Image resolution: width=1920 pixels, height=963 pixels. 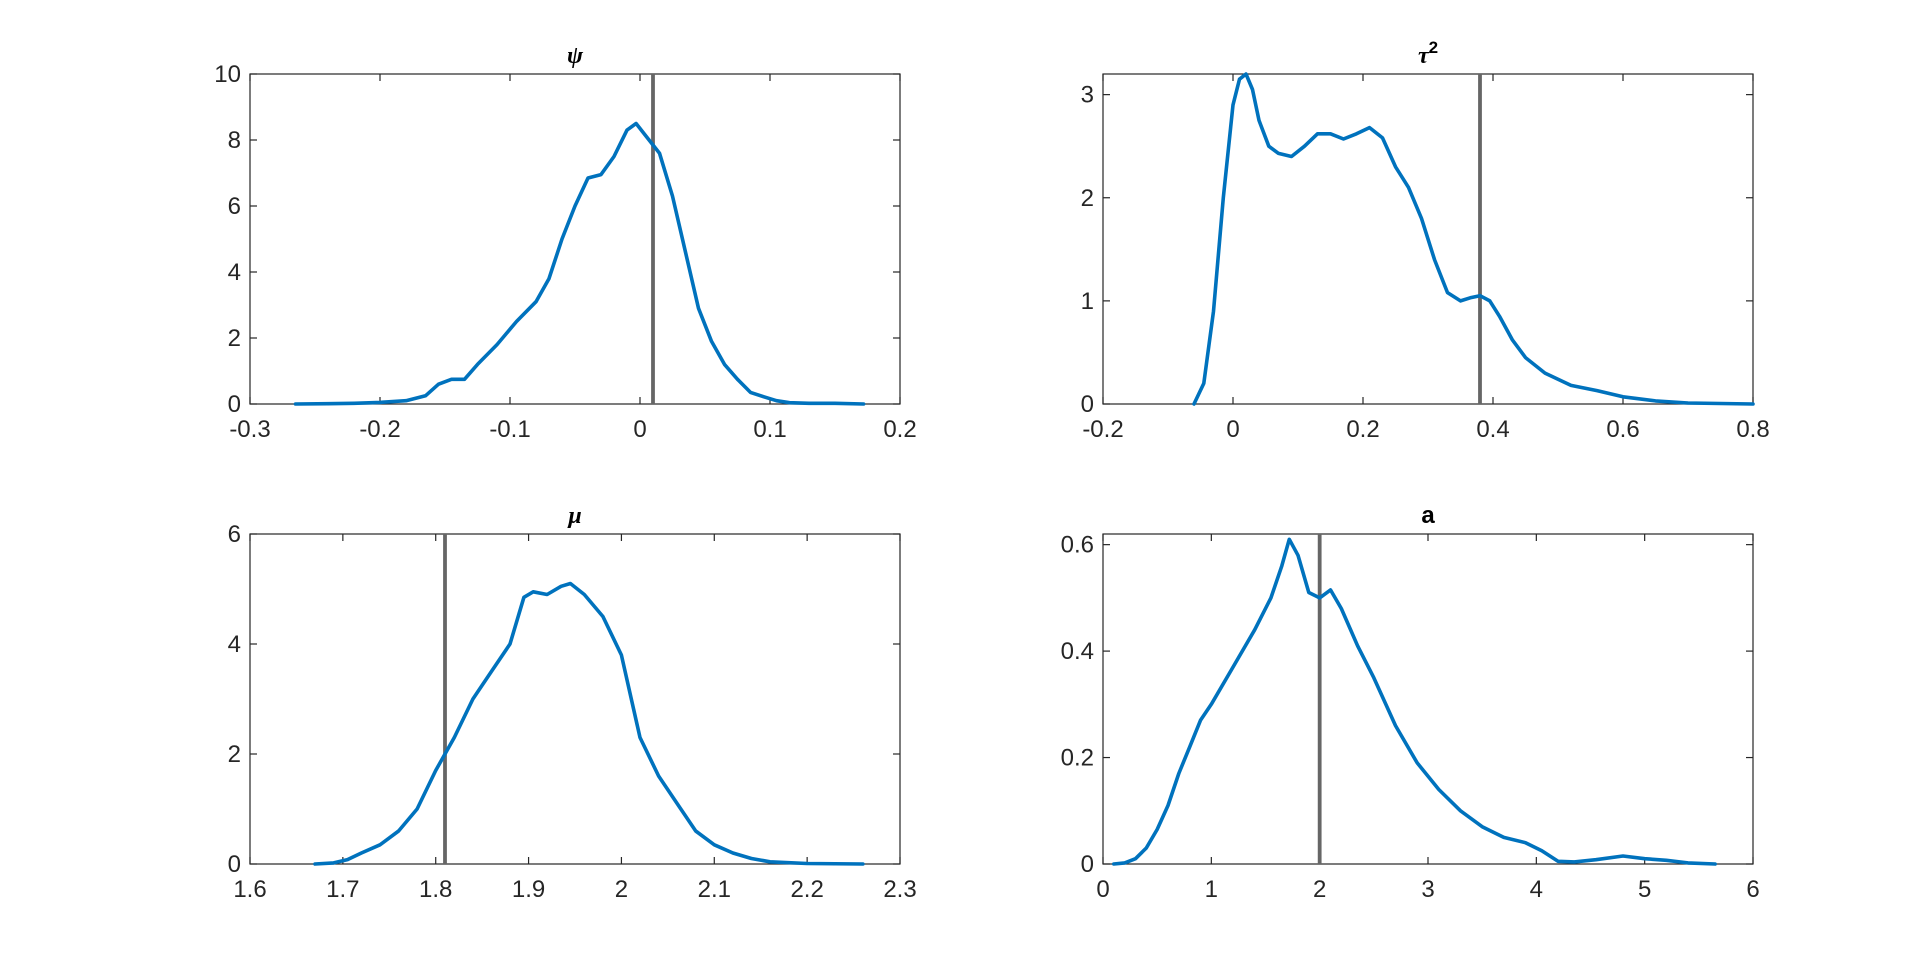 What do you see at coordinates (1077, 545) in the screenshot?
I see `a-y-tick-label: 0.6` at bounding box center [1077, 545].